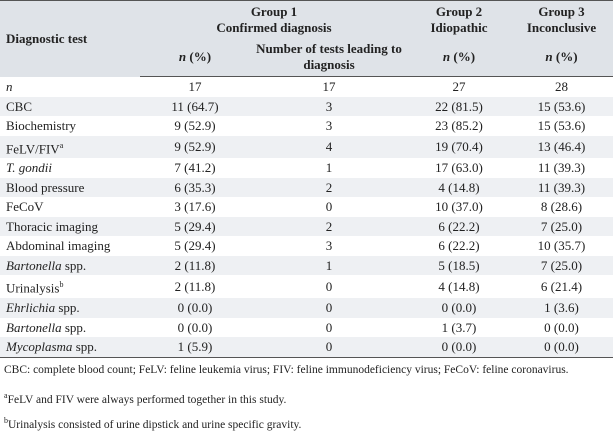 Image resolution: width=613 pixels, height=446 pixels. What do you see at coordinates (459, 27) in the screenshot?
I see `group-subtitle: Idiopathic` at bounding box center [459, 27].